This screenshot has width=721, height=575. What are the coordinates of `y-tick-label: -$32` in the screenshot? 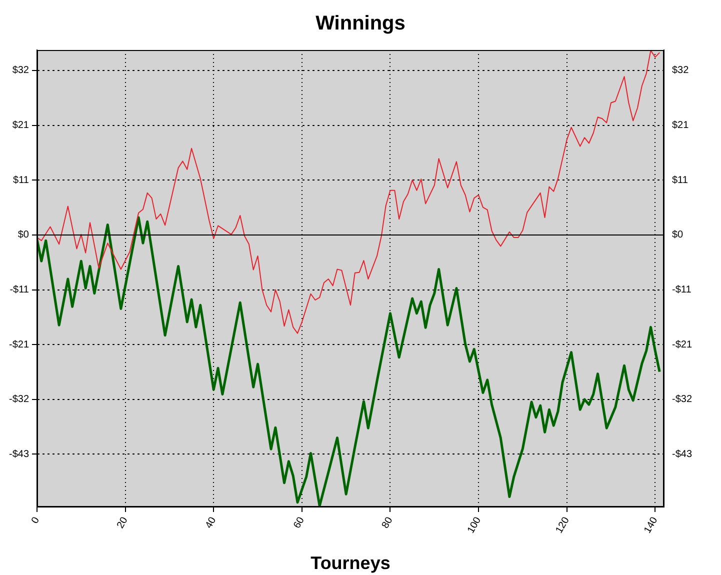 It's located at (19, 400).